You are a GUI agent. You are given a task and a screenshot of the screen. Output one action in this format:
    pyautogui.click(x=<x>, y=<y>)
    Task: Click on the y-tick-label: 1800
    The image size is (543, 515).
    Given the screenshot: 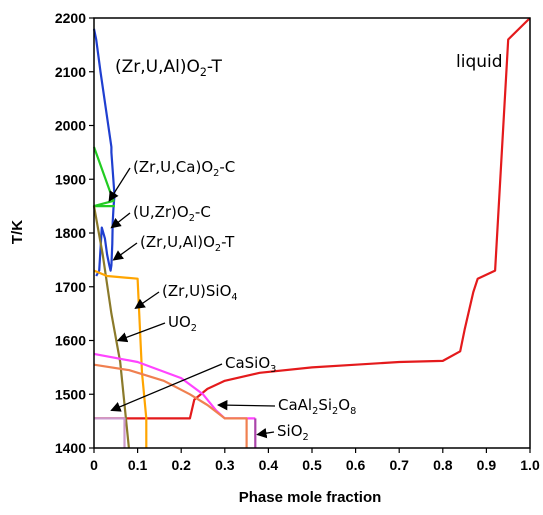 What is the action you would take?
    pyautogui.click(x=70, y=233)
    